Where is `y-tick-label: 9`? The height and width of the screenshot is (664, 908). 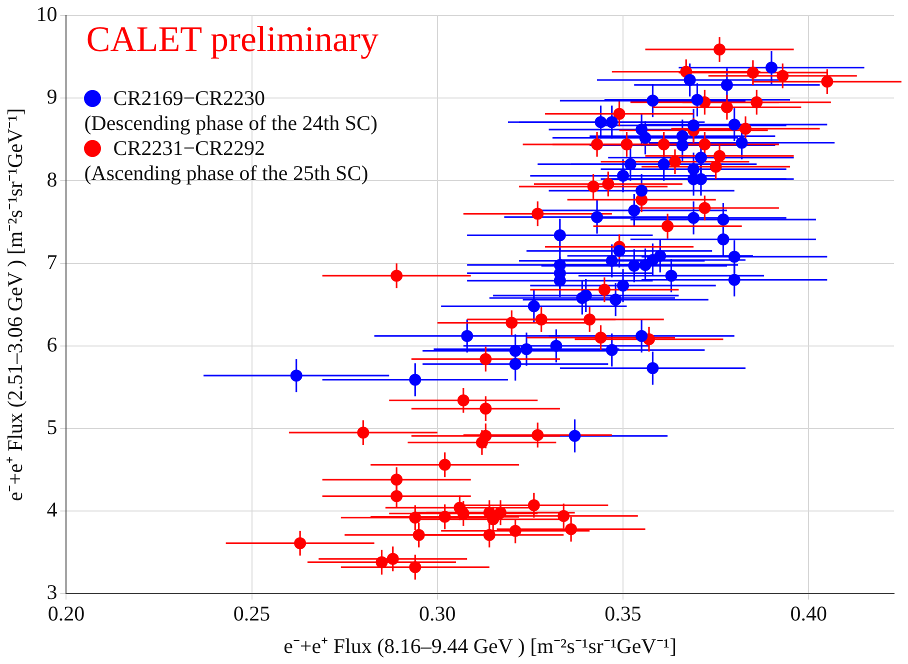
y-tick-label: 9 is located at coordinates (52, 96).